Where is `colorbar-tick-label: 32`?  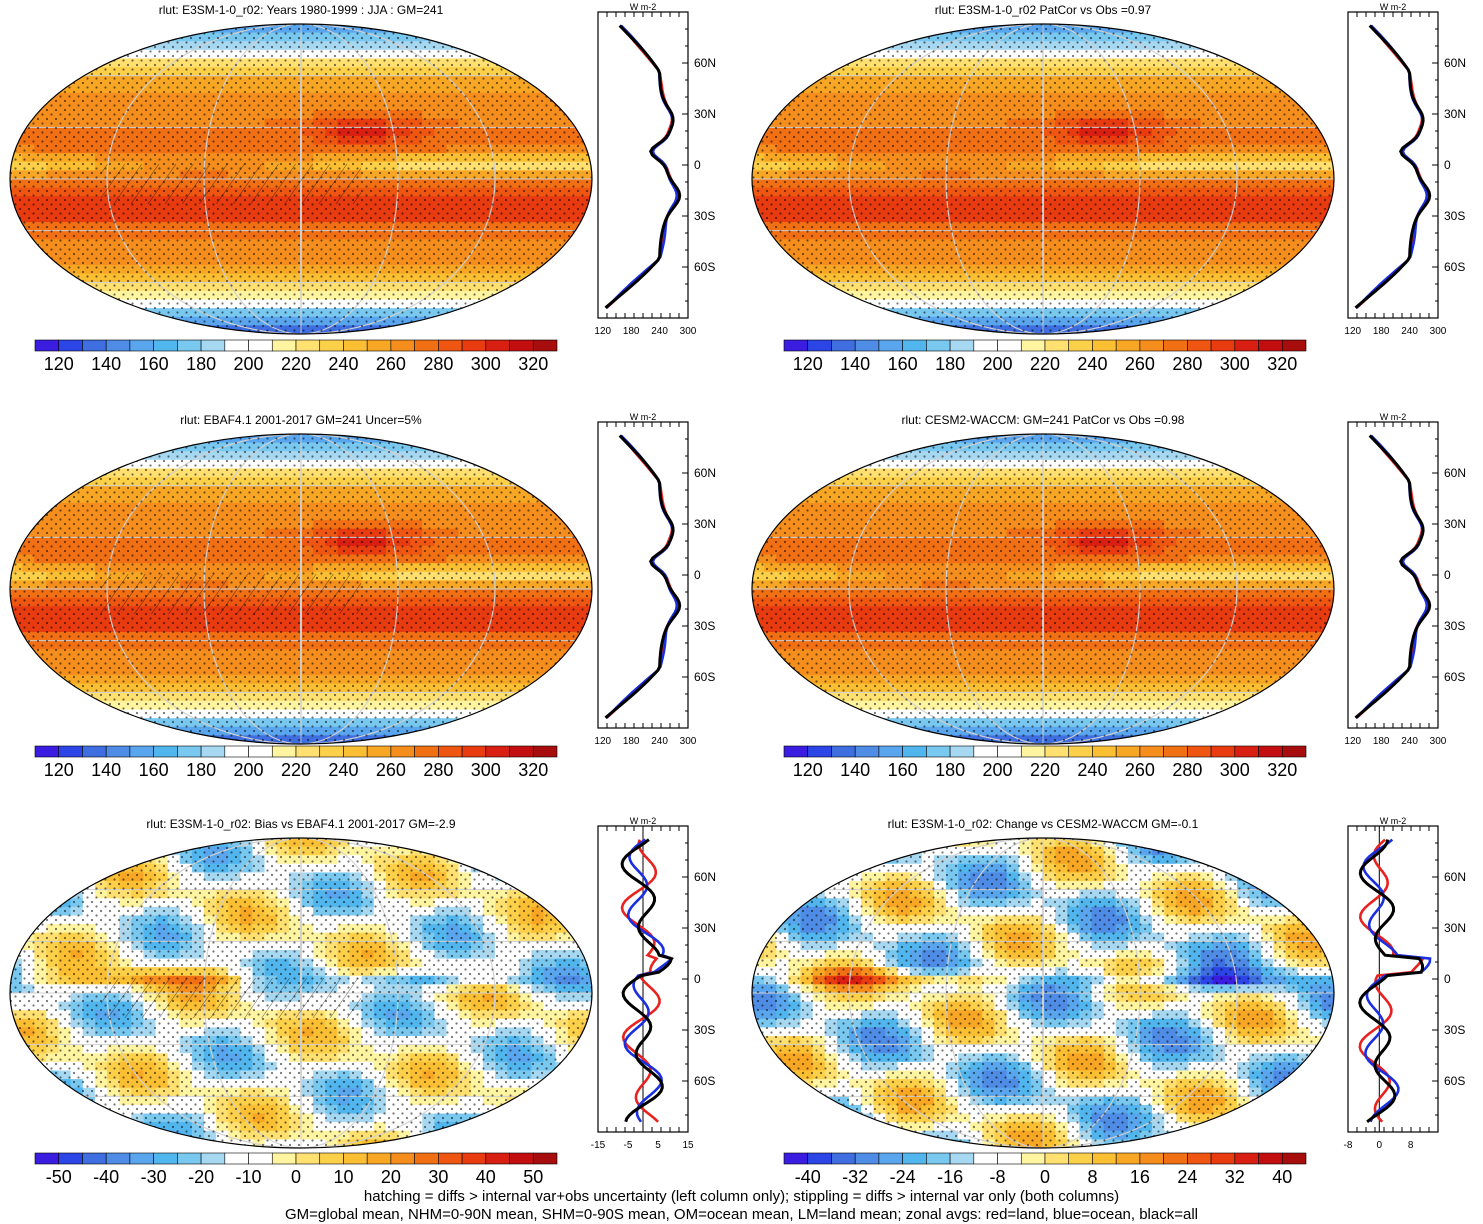 colorbar-tick-label: 32 is located at coordinates (1235, 1177).